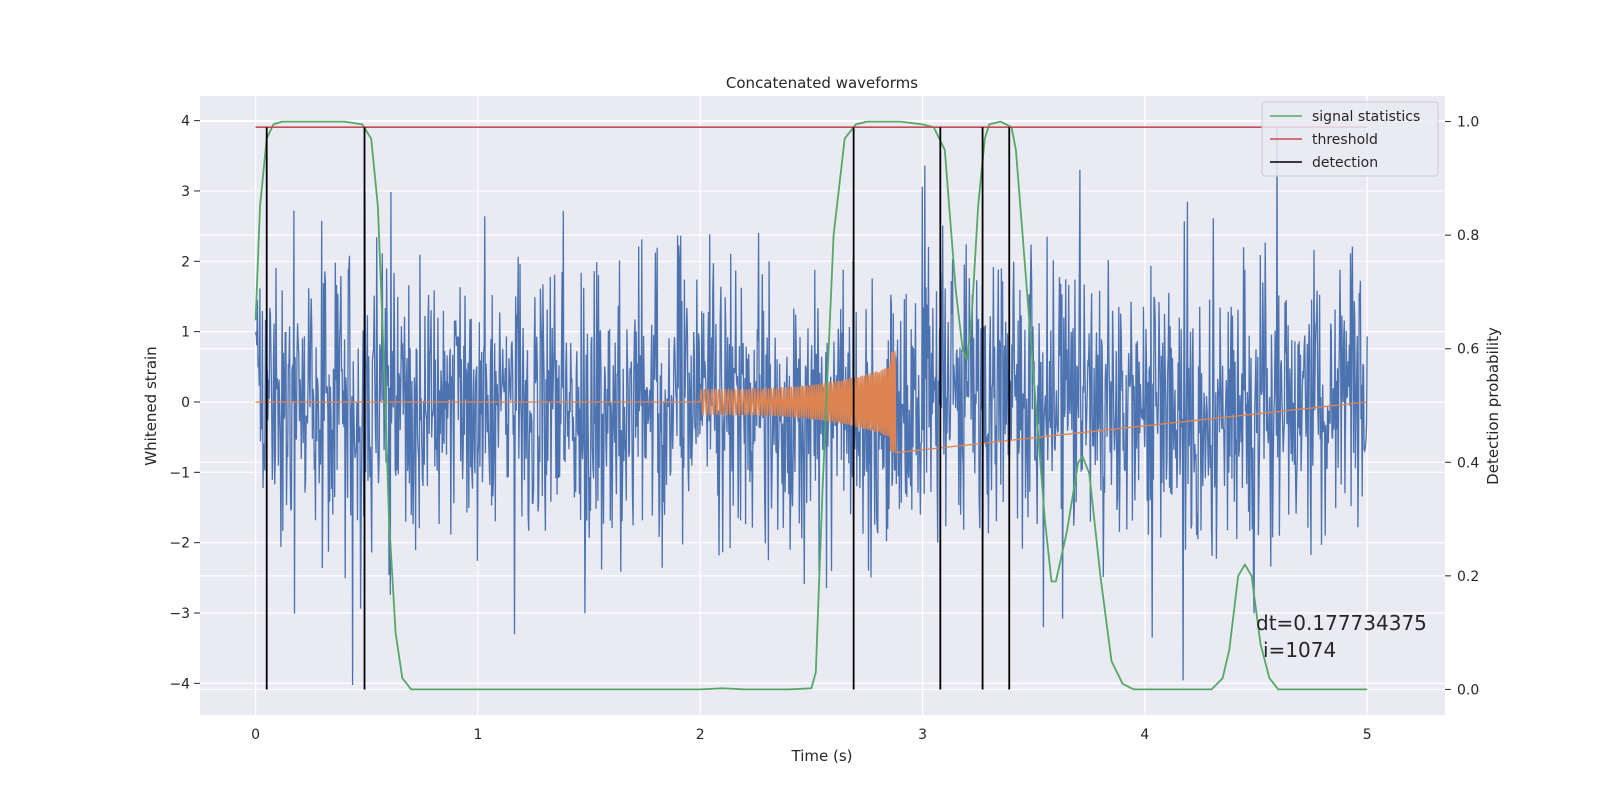 The width and height of the screenshot is (1600, 800). Describe the element at coordinates (179, 684) in the screenshot. I see `y-tick-label: −4` at that location.